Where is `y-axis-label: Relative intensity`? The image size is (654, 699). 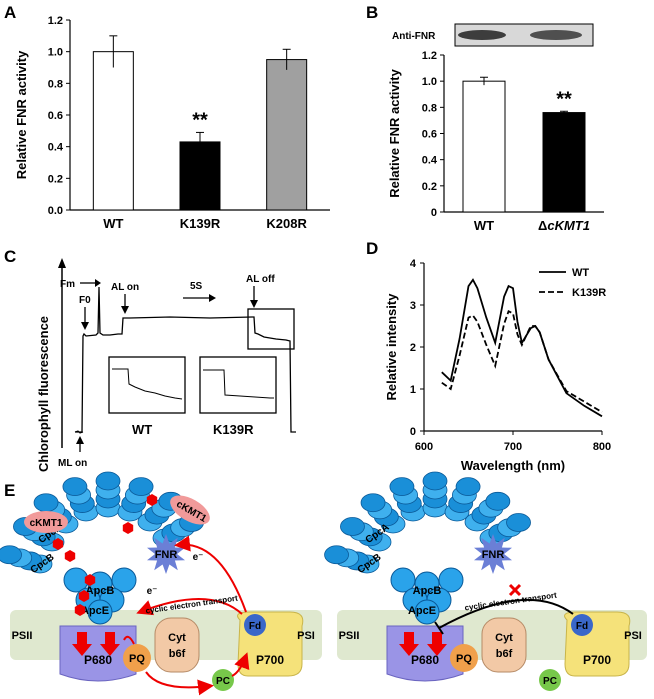
y-axis-label: Relative intensity is located at coordinates (391, 347).